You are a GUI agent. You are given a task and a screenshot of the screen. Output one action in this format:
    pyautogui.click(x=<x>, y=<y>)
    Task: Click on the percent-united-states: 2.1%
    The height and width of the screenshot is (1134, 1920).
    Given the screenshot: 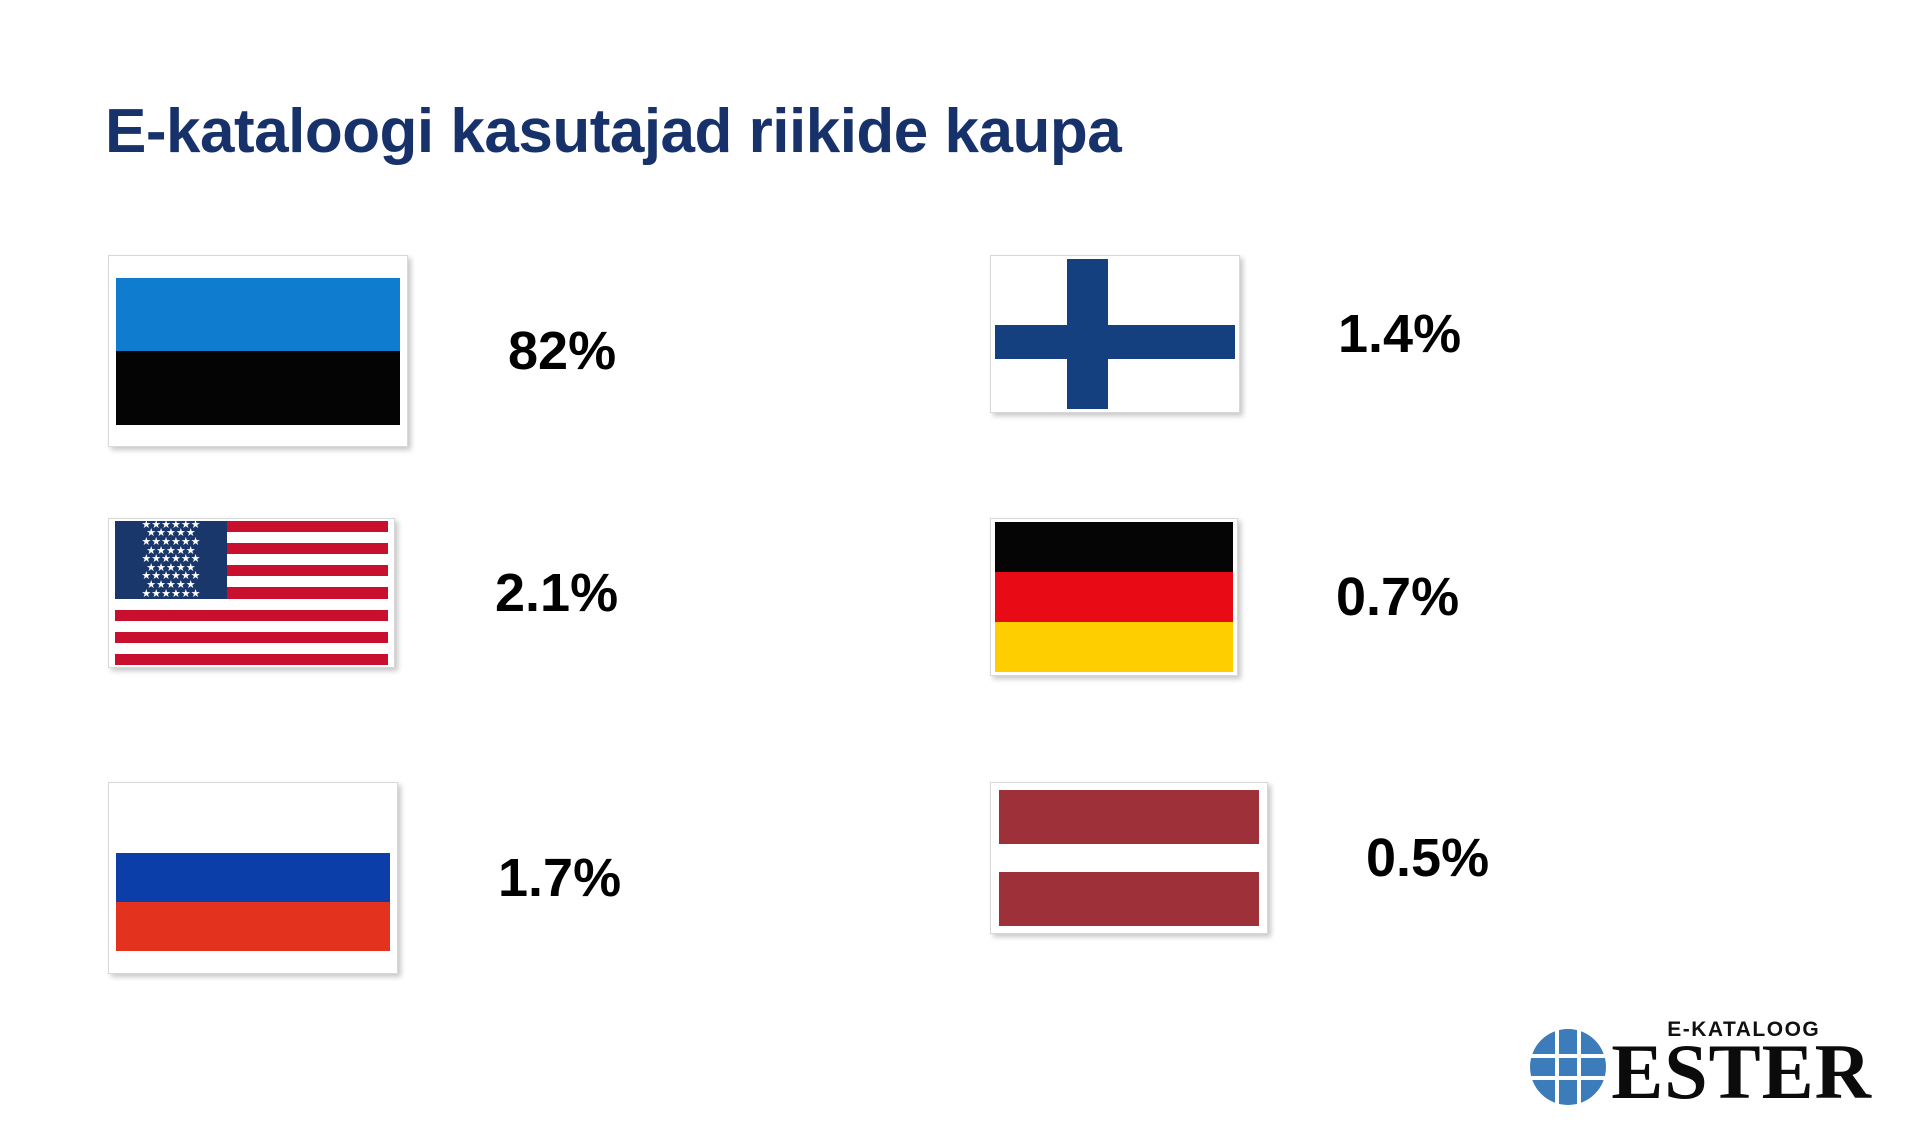 What is the action you would take?
    pyautogui.click(x=557, y=593)
    